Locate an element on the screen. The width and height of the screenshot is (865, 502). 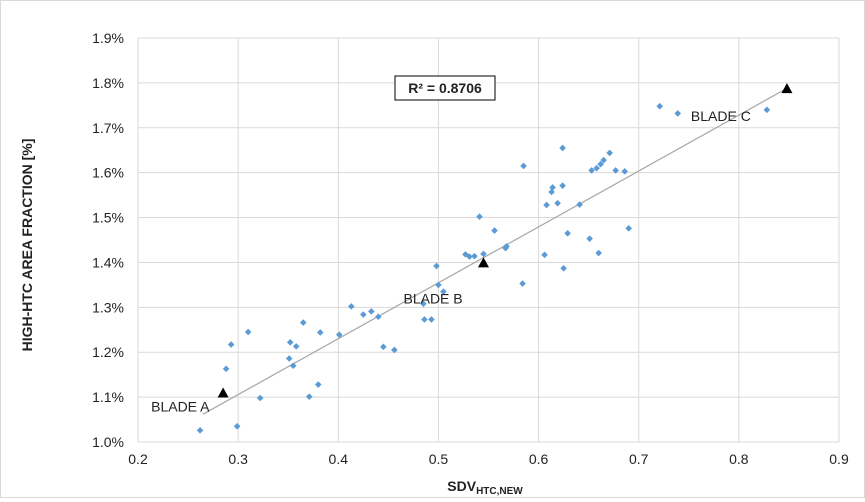
x-tick-label: 0.3 is located at coordinates (238, 459).